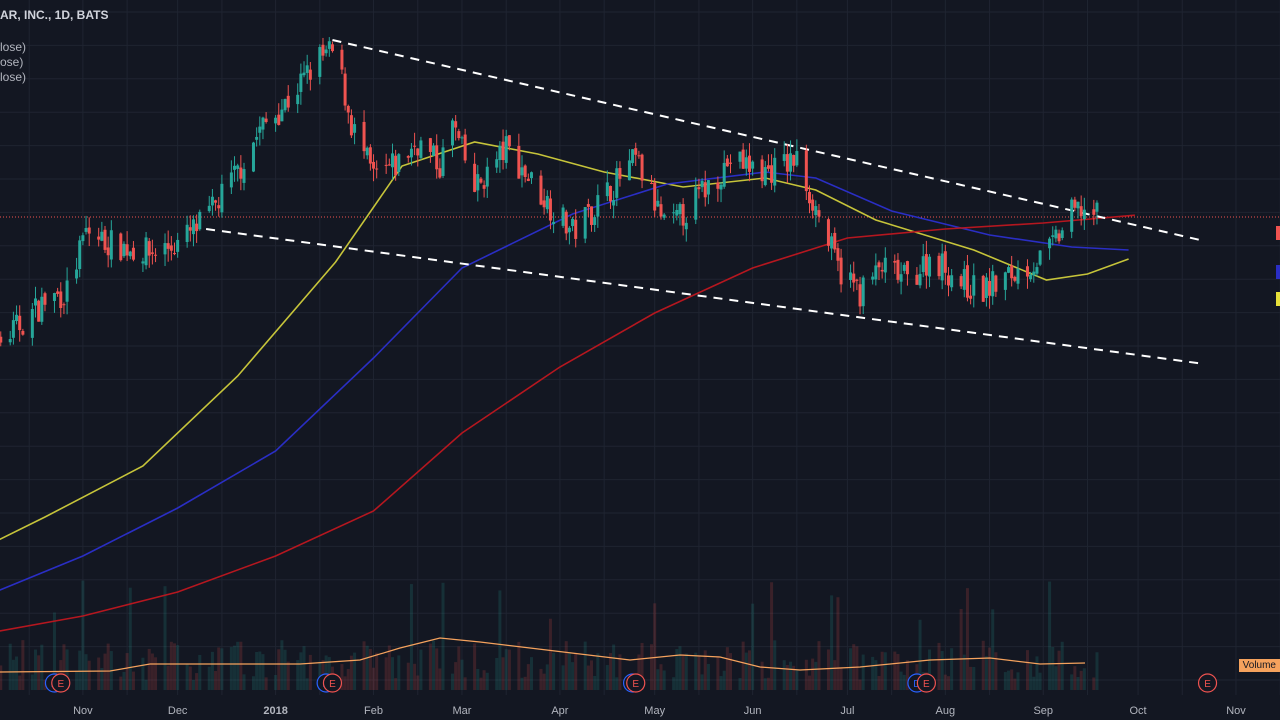 Image resolution: width=1280 pixels, height=720 pixels. Describe the element at coordinates (13, 77) in the screenshot. I see `legend-ma-long: lose)` at that location.